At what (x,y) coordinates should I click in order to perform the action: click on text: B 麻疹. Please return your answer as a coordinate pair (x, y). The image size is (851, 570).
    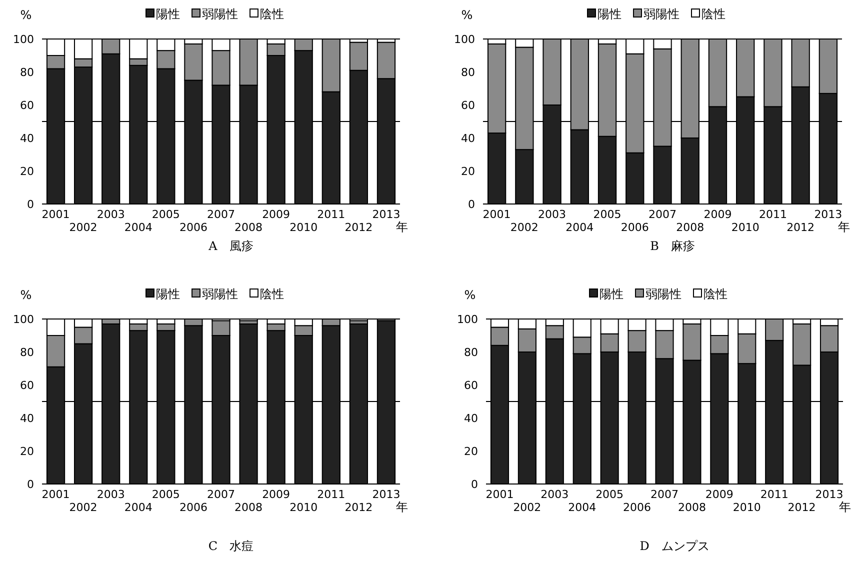
    Looking at the image, I should click on (672, 246).